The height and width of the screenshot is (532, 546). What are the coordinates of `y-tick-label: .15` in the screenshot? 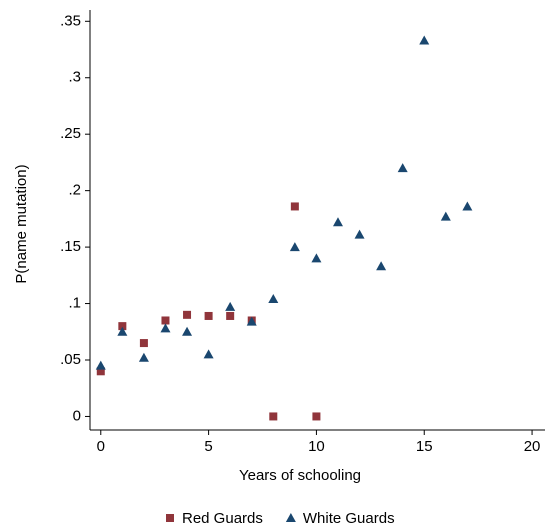 It's located at (70, 246).